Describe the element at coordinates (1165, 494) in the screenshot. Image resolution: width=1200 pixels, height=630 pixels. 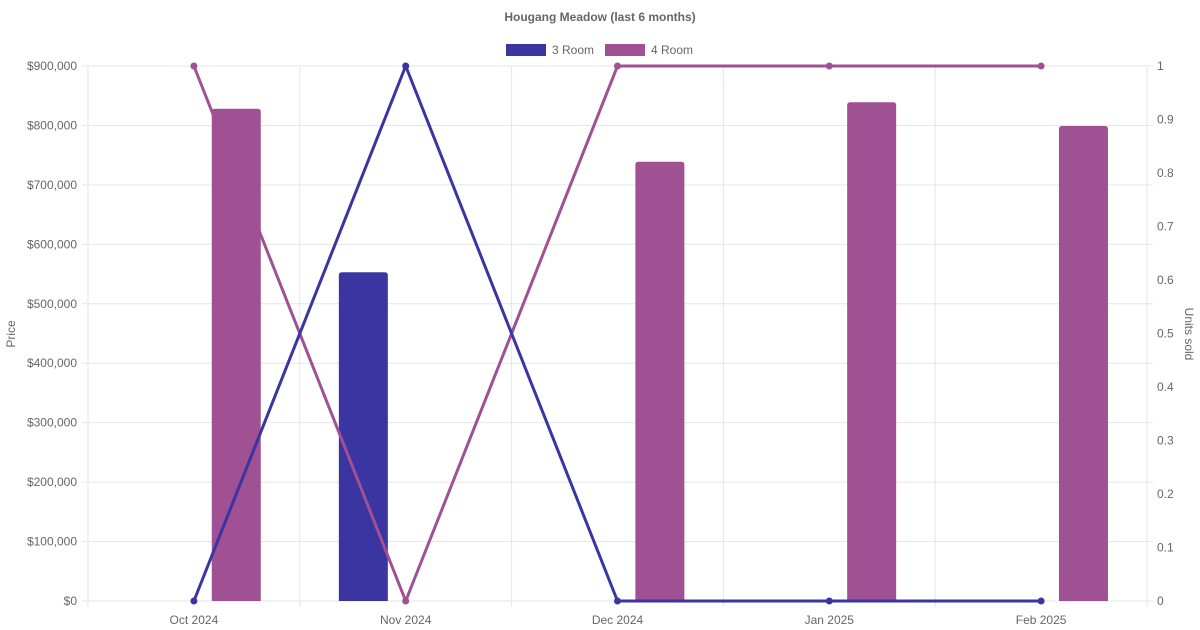
I see `y-right-tick-label: 0.2` at that location.